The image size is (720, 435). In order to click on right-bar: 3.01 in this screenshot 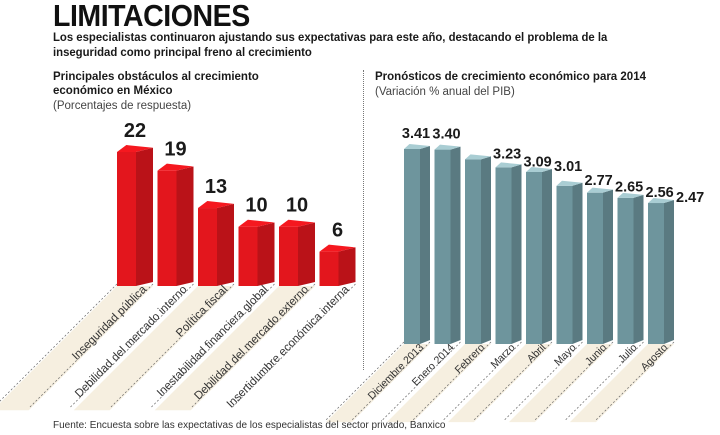, I will do `click(554, 251)`.